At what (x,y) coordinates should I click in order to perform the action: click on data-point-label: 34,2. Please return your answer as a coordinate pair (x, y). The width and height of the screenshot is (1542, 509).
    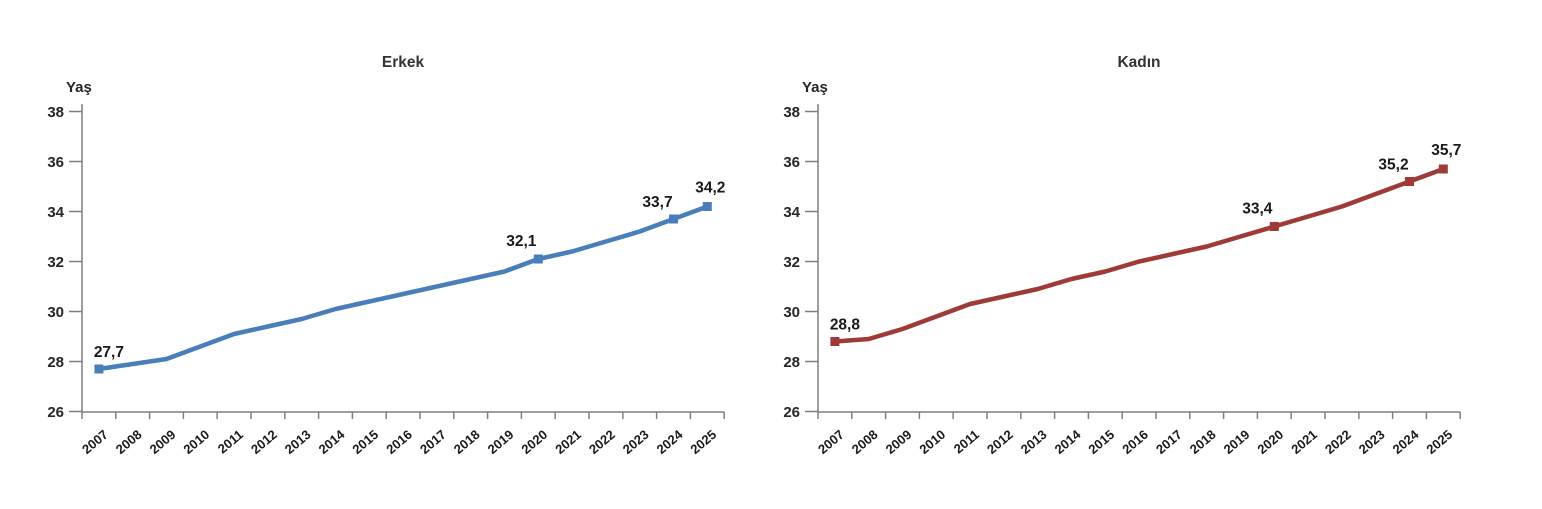
    Looking at the image, I should click on (710, 188).